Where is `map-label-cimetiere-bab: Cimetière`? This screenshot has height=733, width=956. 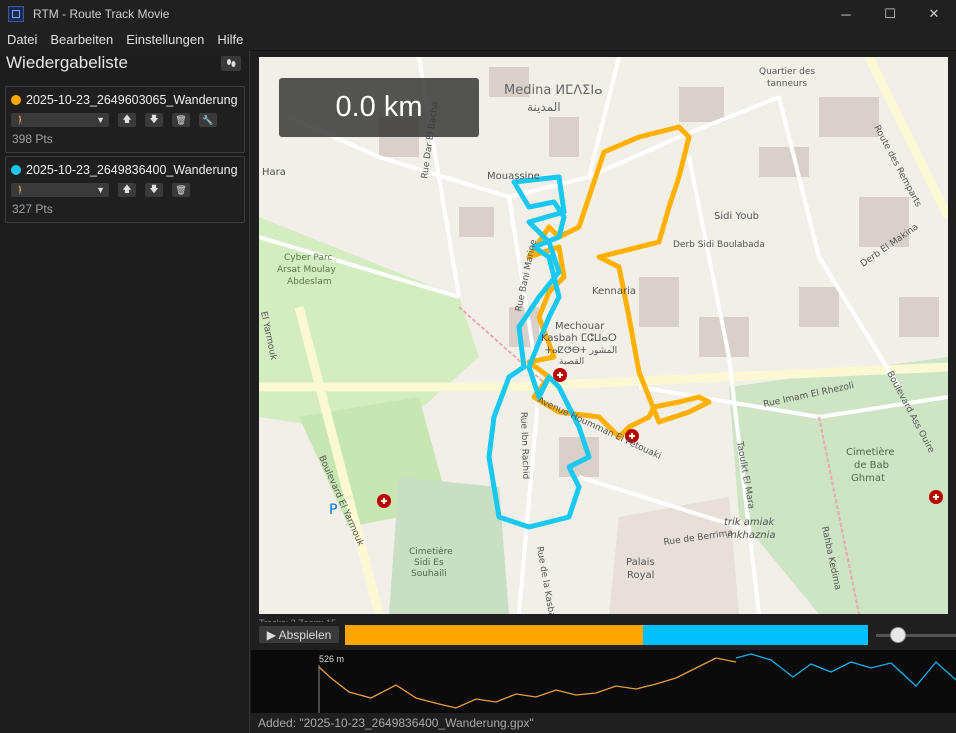 map-label-cimetiere-bab: Cimetière is located at coordinates (870, 452).